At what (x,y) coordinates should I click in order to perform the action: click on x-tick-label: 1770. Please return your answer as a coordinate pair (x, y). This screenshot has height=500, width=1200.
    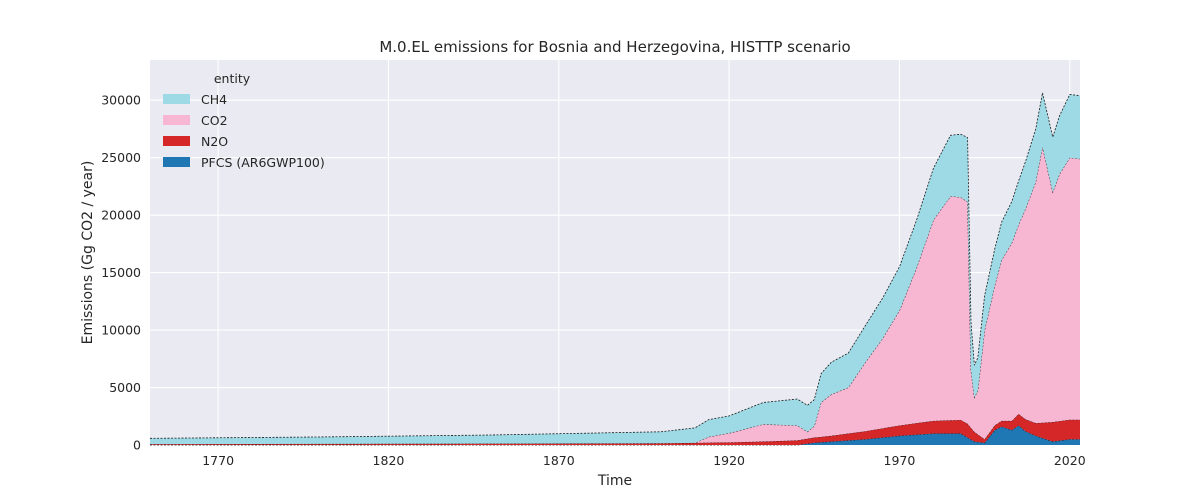
    Looking at the image, I should click on (218, 460).